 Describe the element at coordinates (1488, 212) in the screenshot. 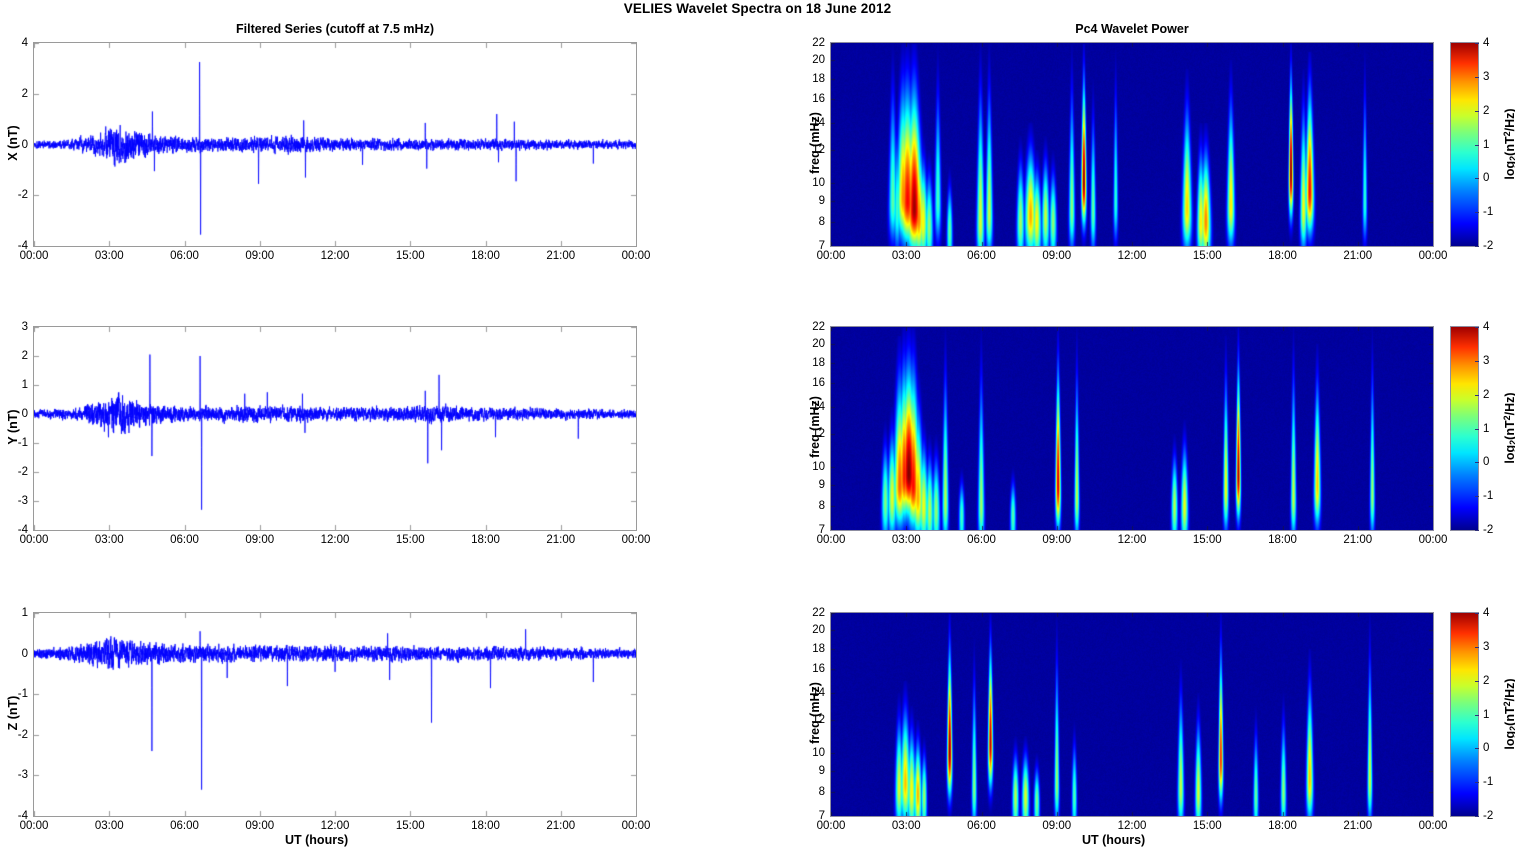

I see `colorbar-tick-label: -1` at that location.